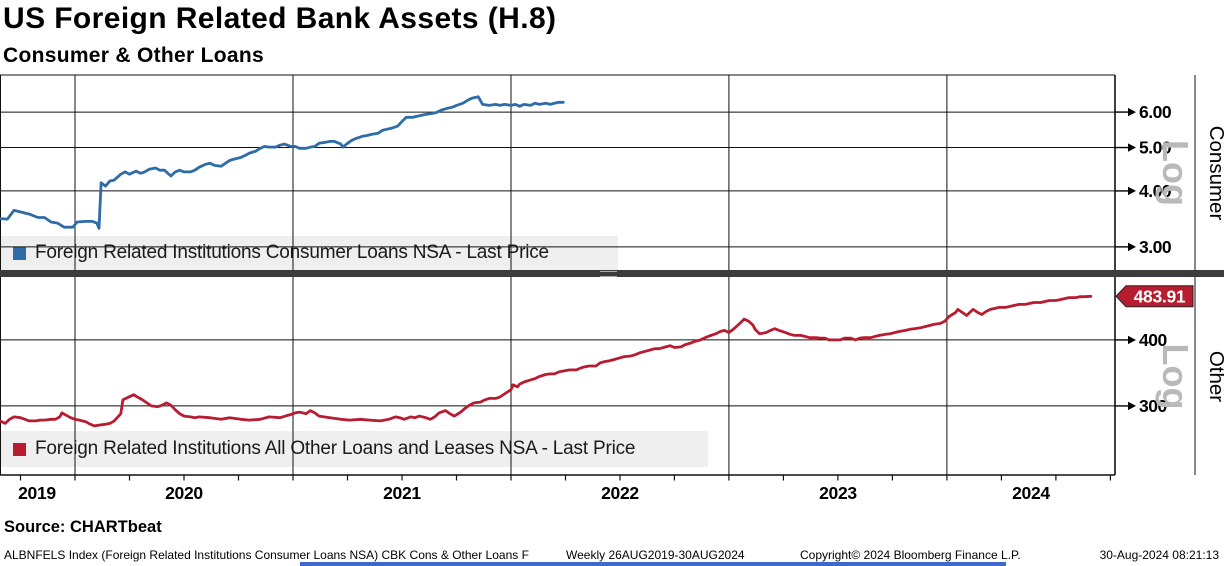 The height and width of the screenshot is (566, 1224). I want to click on x-axis-year-label: 2024, so click(1031, 493).